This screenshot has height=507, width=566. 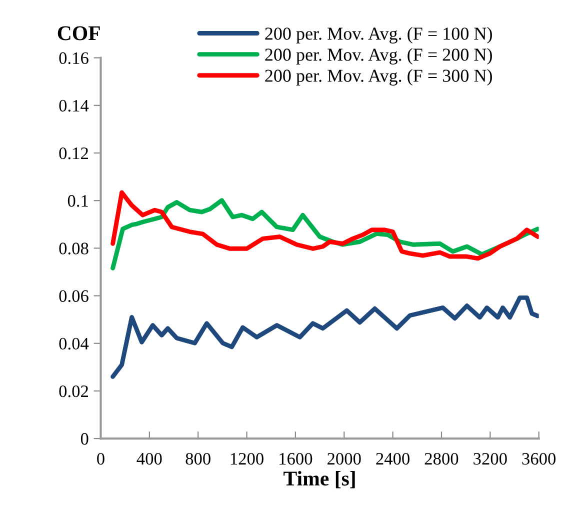 I want to click on y-tick-label: 0, so click(x=84, y=439).